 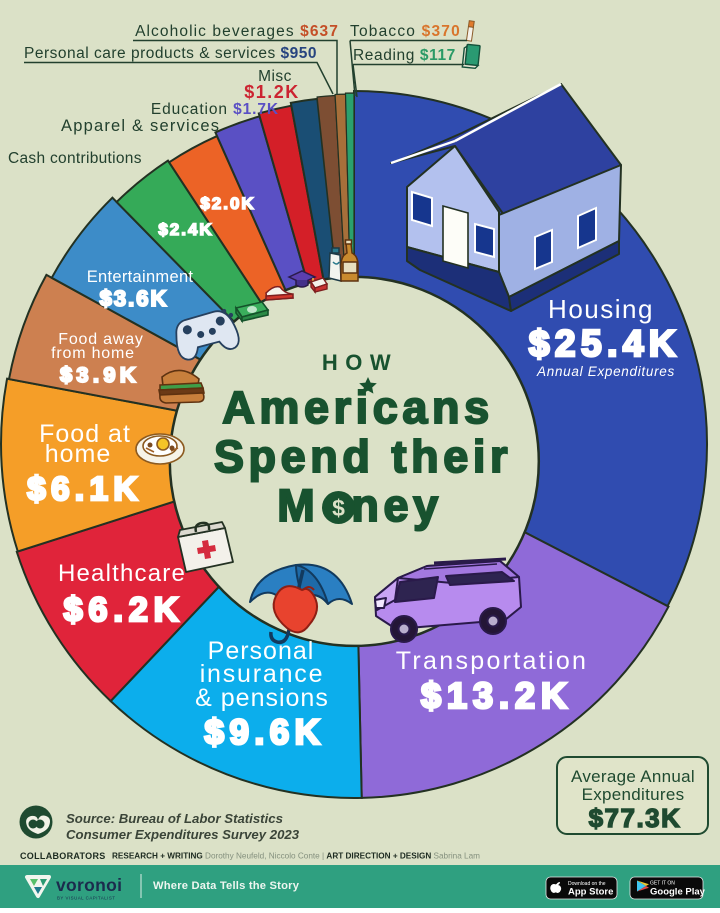 I want to click on svg-text:Consumer Expenditures Survey 2: Consumer Expenditures Survey 2023, so click(x=183, y=834).